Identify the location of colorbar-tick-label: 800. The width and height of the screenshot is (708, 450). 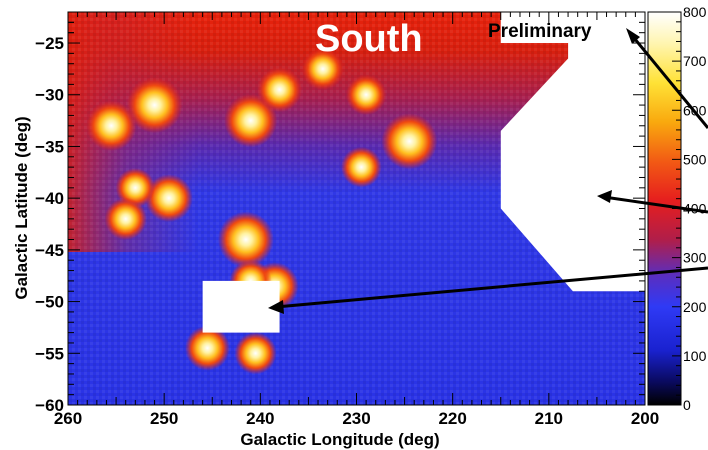
(695, 12).